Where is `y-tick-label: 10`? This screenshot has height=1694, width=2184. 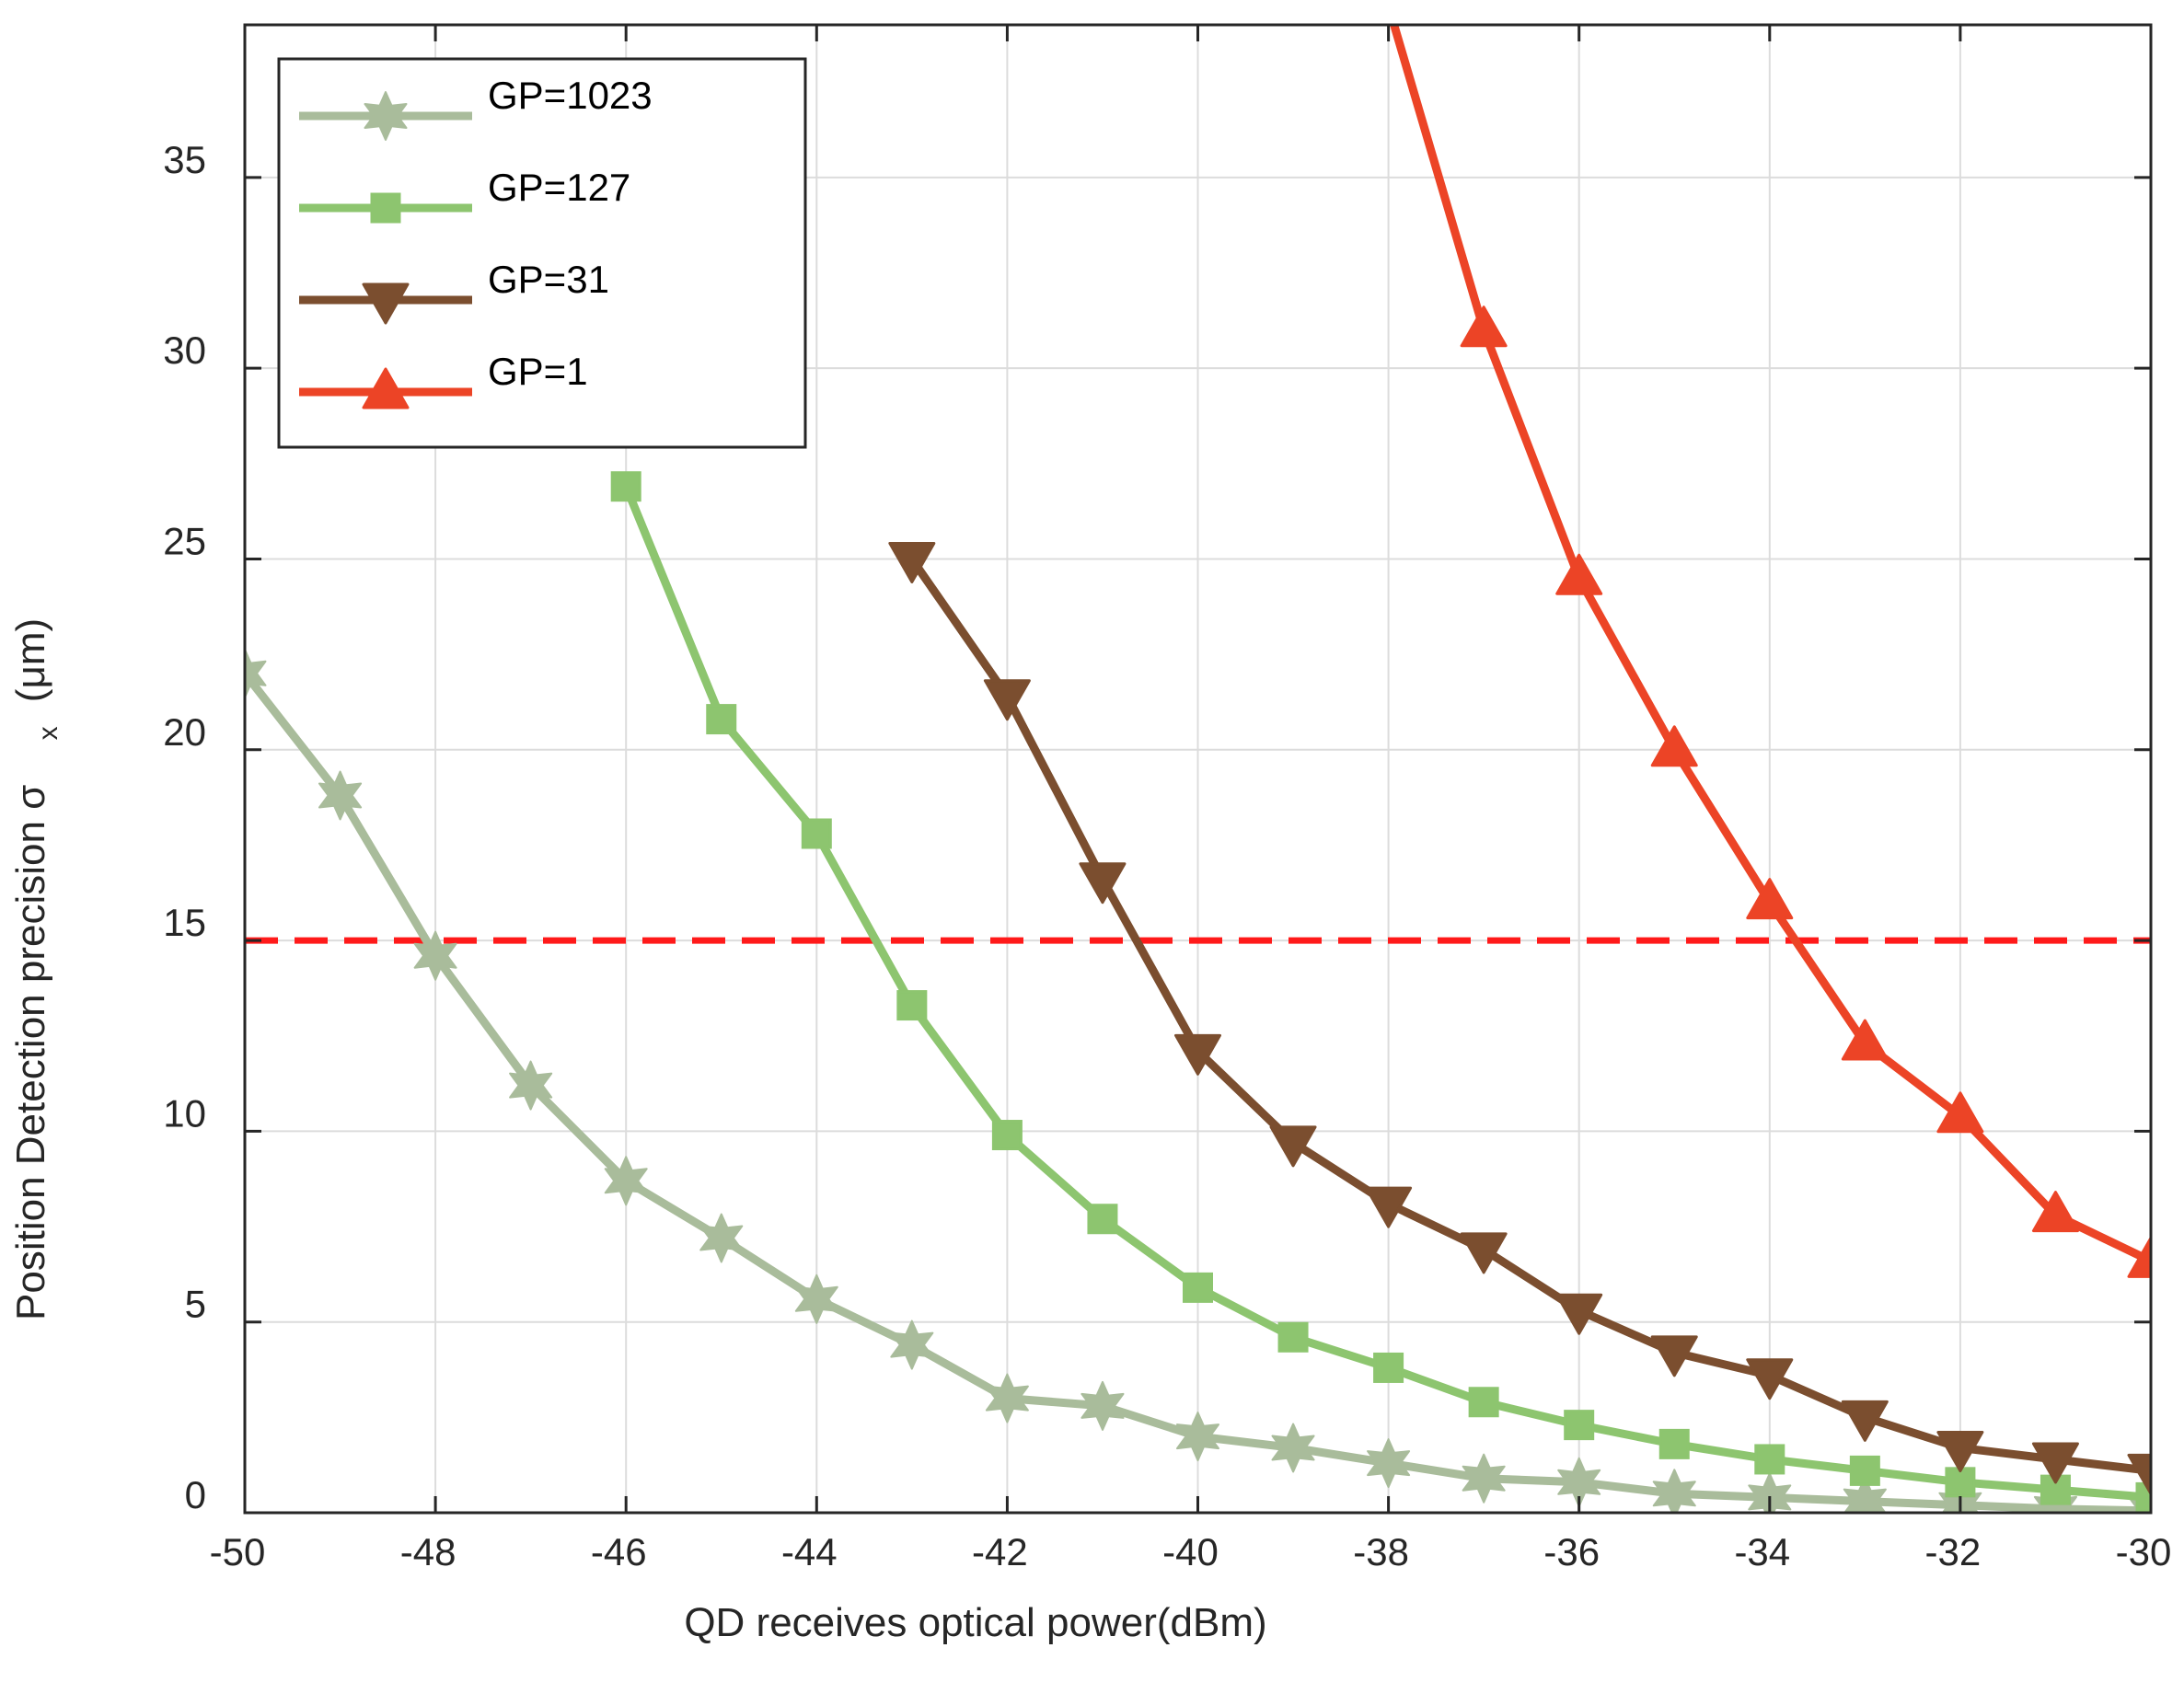 y-tick-label: 10 is located at coordinates (184, 1113).